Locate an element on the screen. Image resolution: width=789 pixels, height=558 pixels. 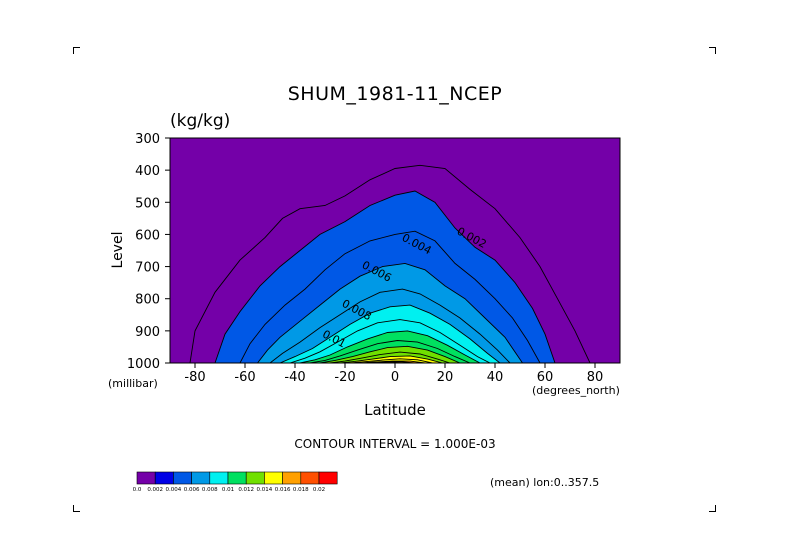
colorbar-label: 0.004 is located at coordinates (174, 490).